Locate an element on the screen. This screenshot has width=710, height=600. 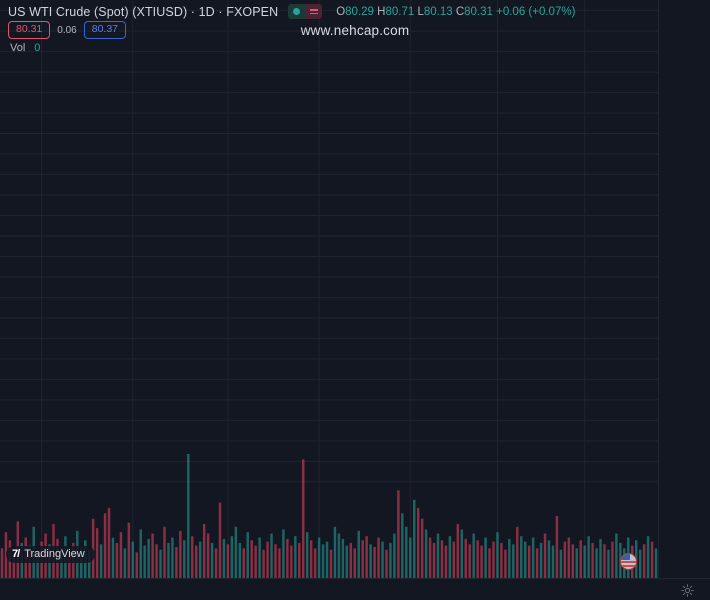
gear-icon is located at coordinates (687, 590).